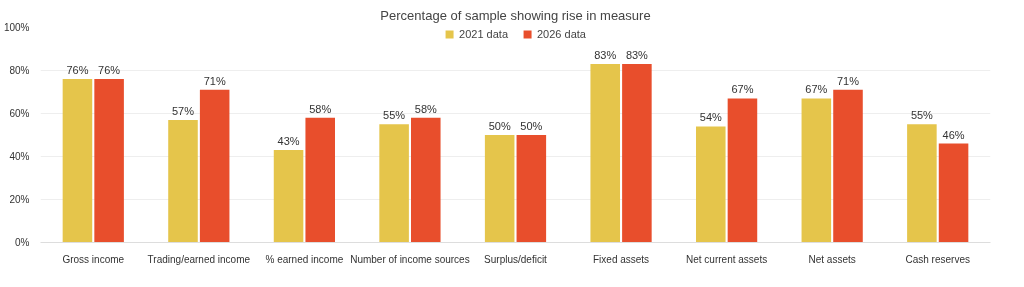 Image resolution: width=1024 pixels, height=287 pixels. What do you see at coordinates (621, 259) in the screenshot?
I see `x-tick-label: Fixed assets` at bounding box center [621, 259].